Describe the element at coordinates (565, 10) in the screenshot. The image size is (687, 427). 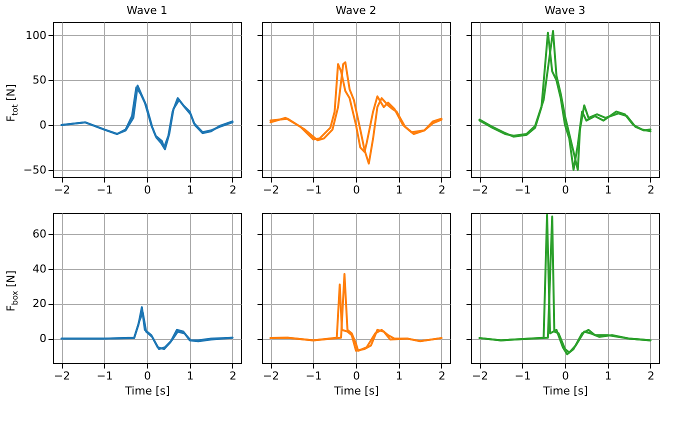
I see `chart-title: Wave 3` at that location.